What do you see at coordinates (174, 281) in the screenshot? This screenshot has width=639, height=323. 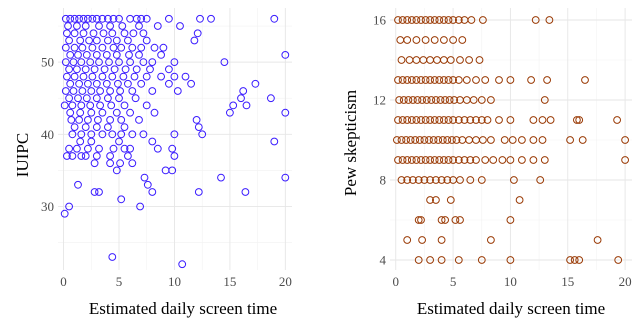 I see `left-x-tick-label: 10` at bounding box center [174, 281].